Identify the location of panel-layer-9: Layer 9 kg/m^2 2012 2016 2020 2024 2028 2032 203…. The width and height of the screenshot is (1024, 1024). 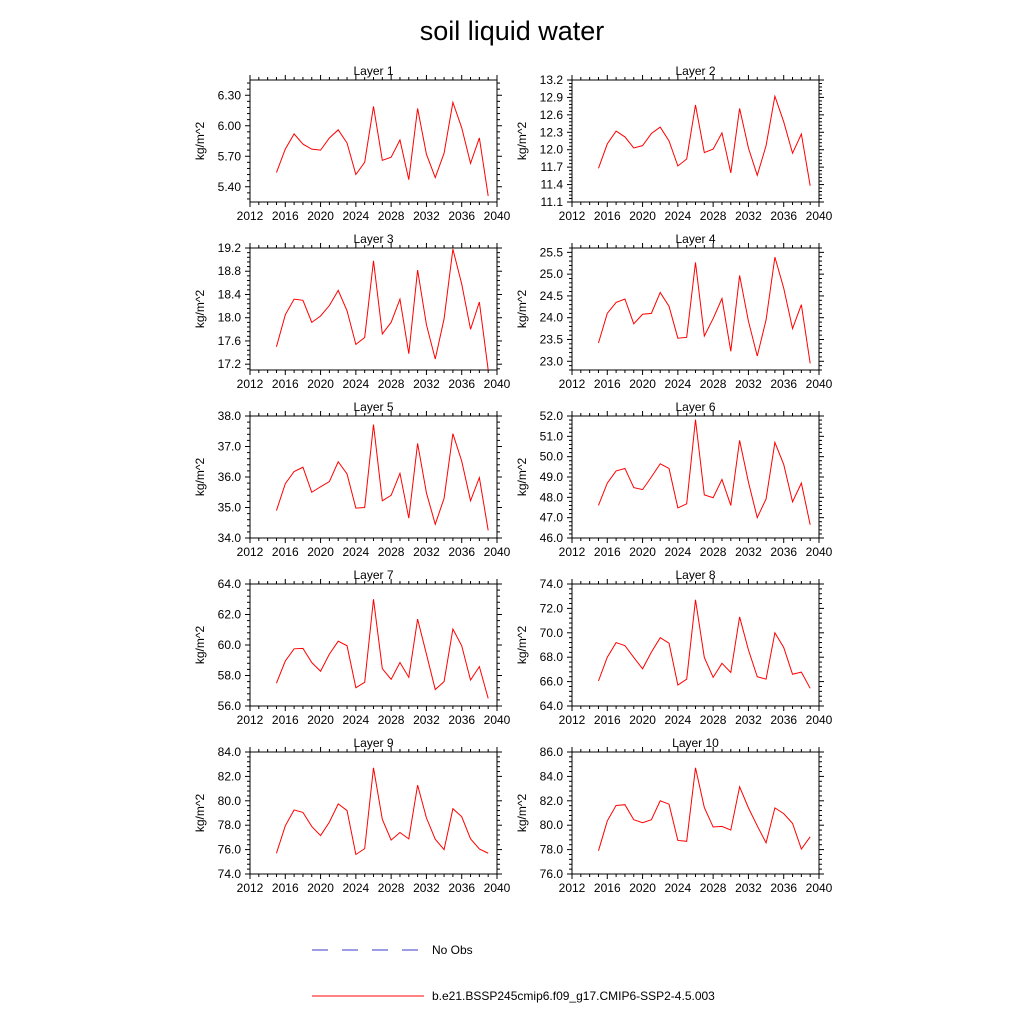
(352, 815).